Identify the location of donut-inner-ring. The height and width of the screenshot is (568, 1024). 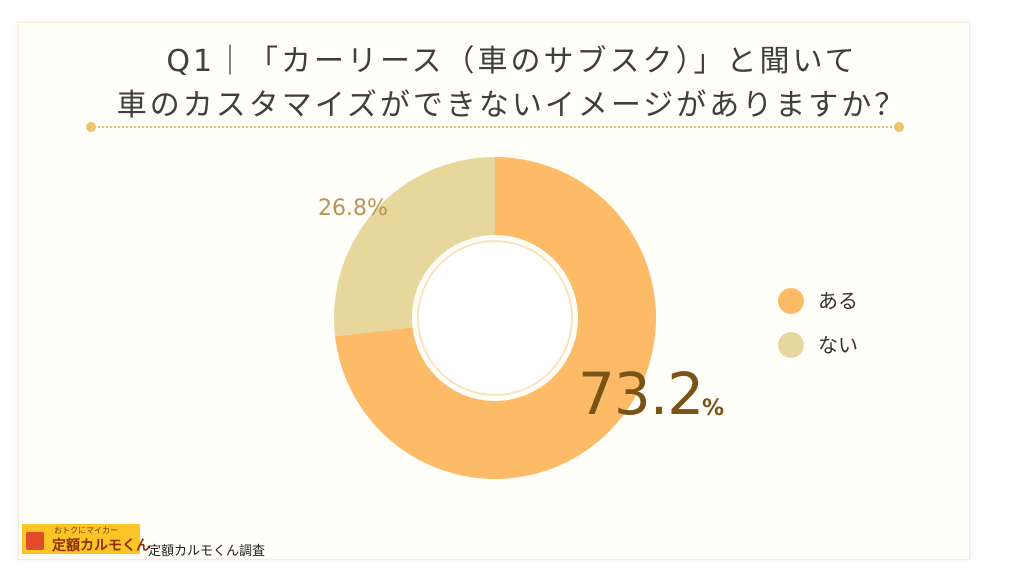
(495, 318).